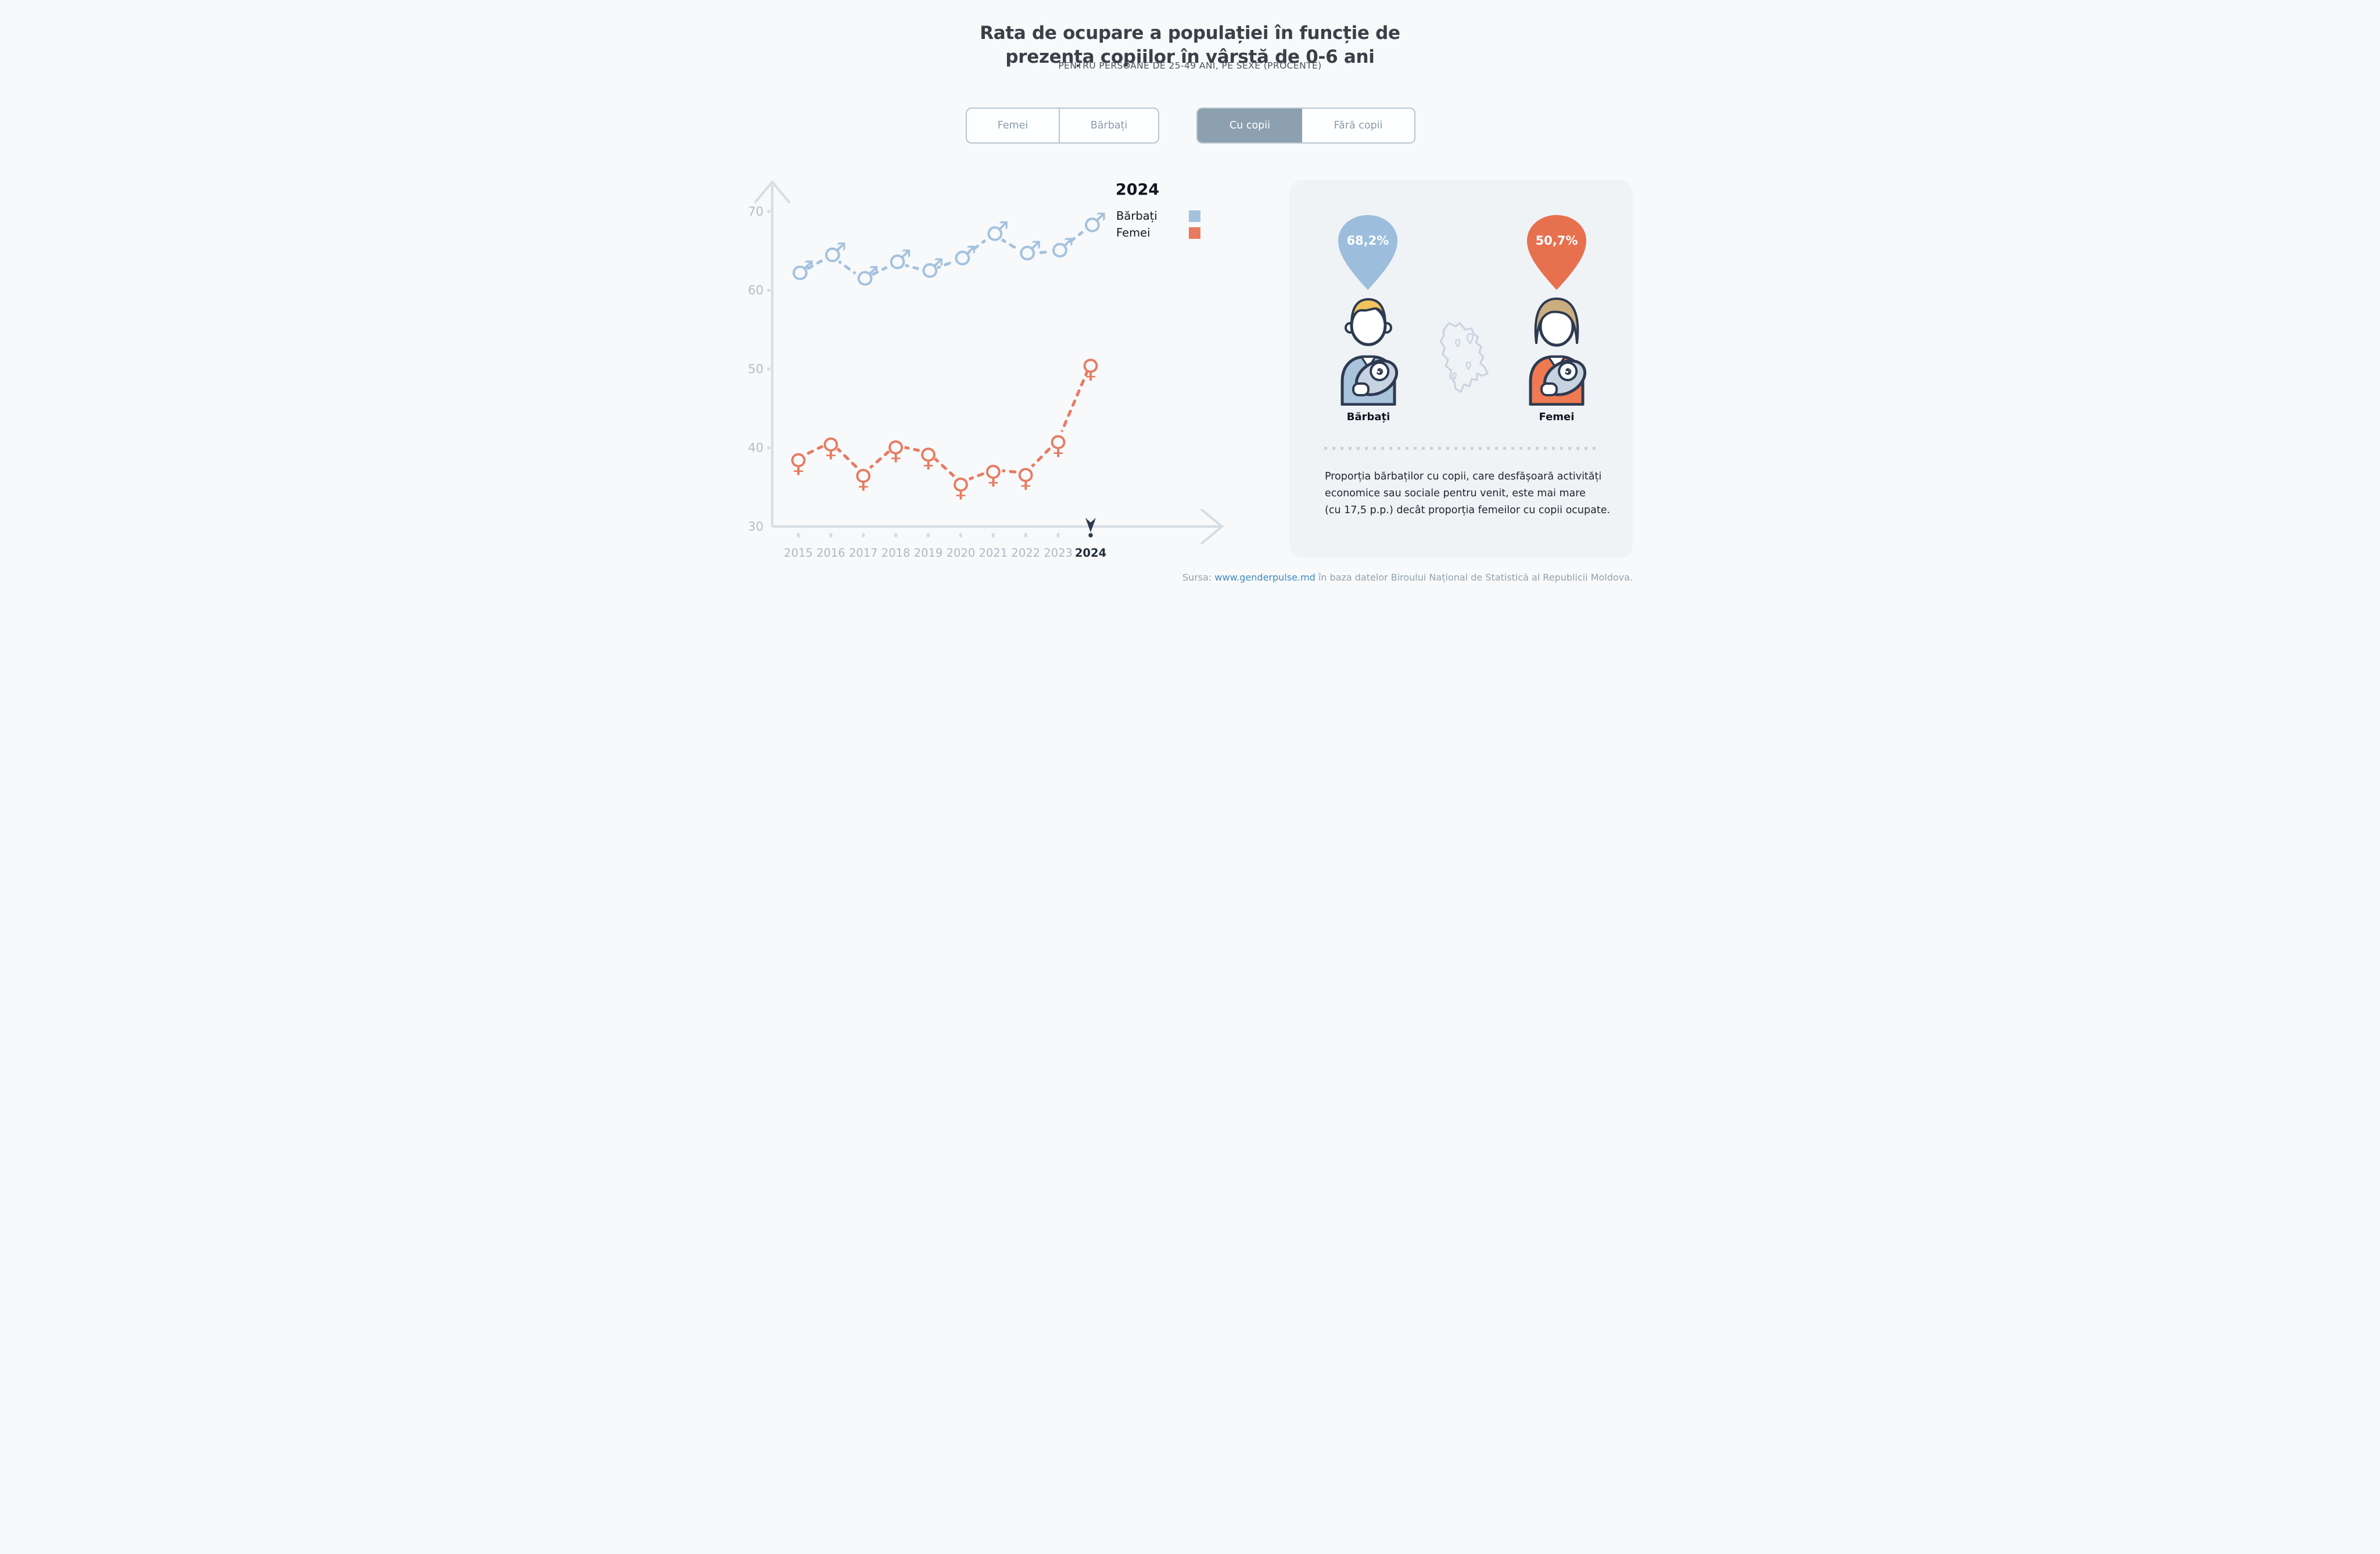  I want to click on source-link: www.genderpulse.md, so click(1265, 577).